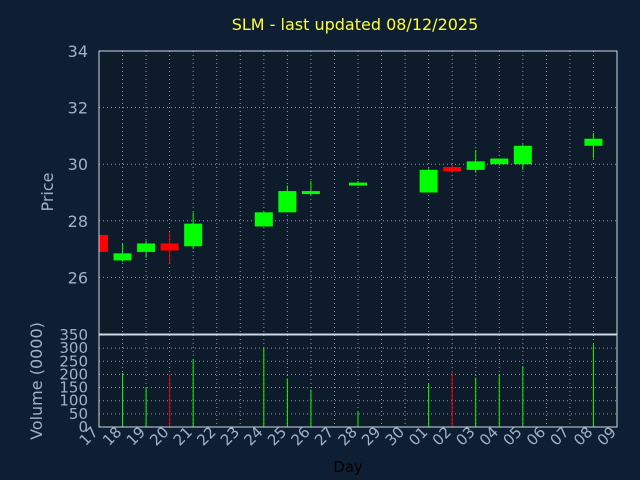  Describe the element at coordinates (47, 191) in the screenshot. I see `price-axis-label: Price` at that location.